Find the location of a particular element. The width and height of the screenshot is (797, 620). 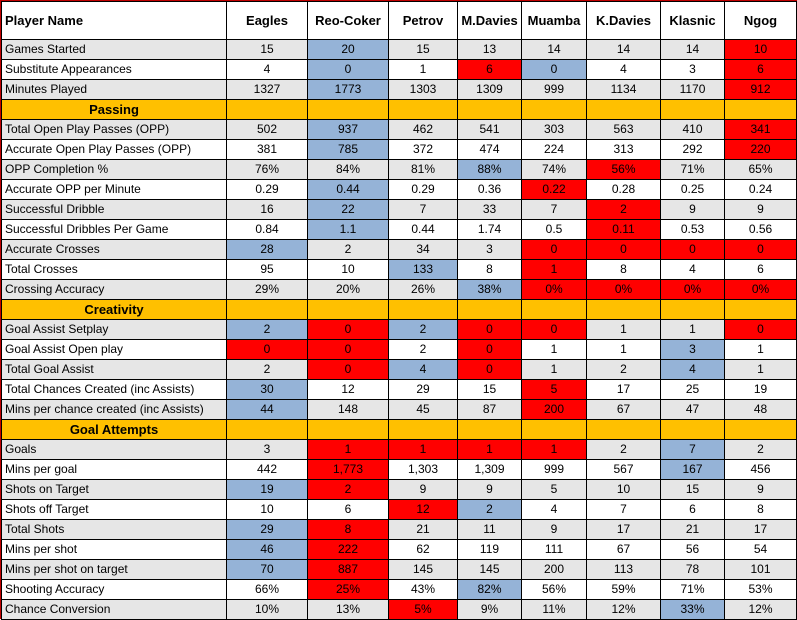

stat-value: 0.44 is located at coordinates (423, 229).